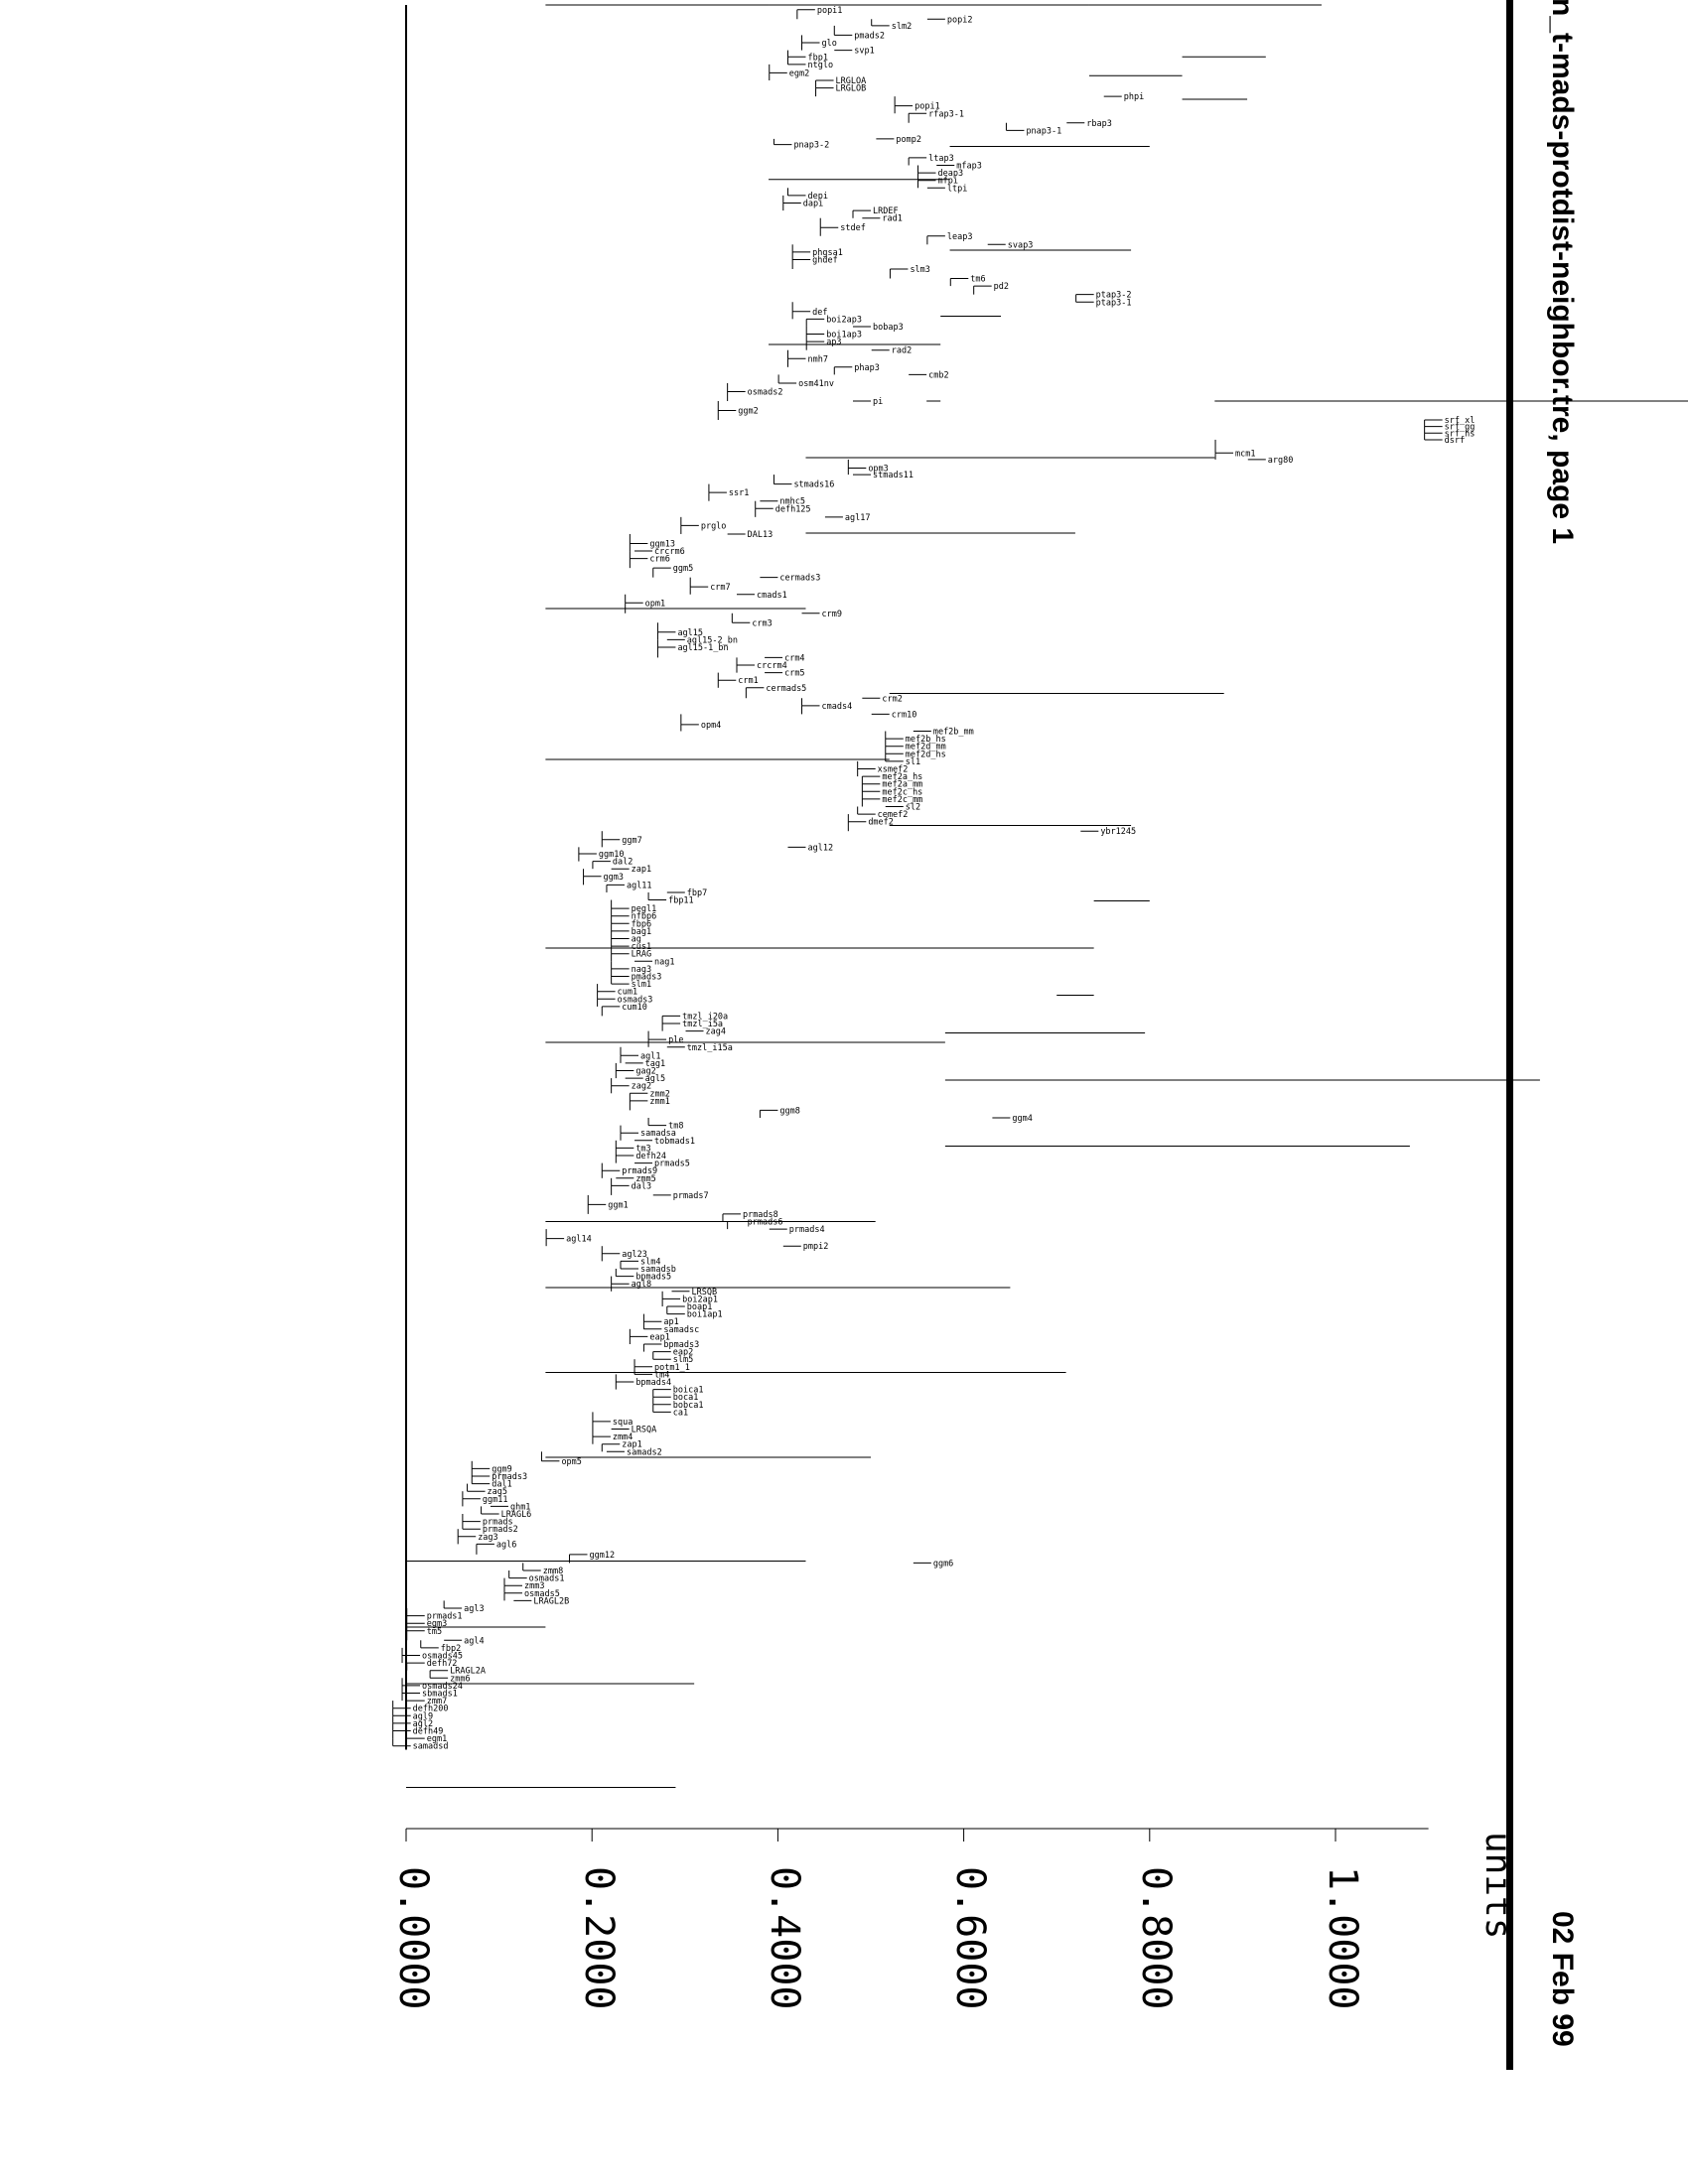 This screenshot has height=2184, width=1688. Describe the element at coordinates (943, 1564) in the screenshot. I see `leaf-label: ggm6` at that location.